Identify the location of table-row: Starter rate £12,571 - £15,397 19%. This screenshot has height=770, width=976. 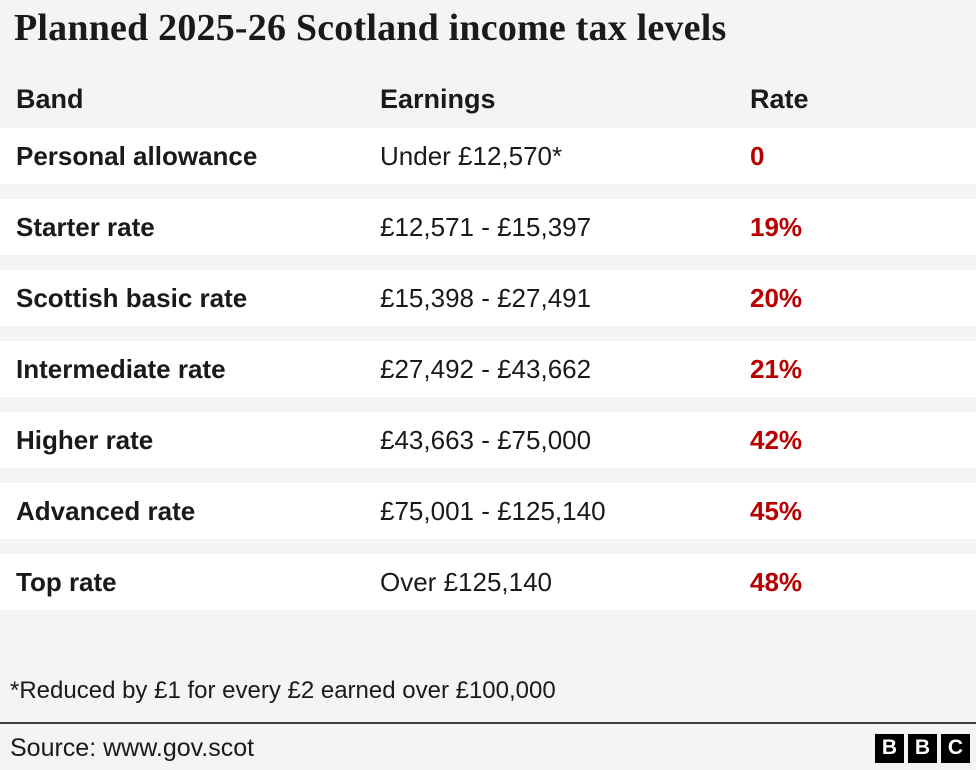
(488, 227).